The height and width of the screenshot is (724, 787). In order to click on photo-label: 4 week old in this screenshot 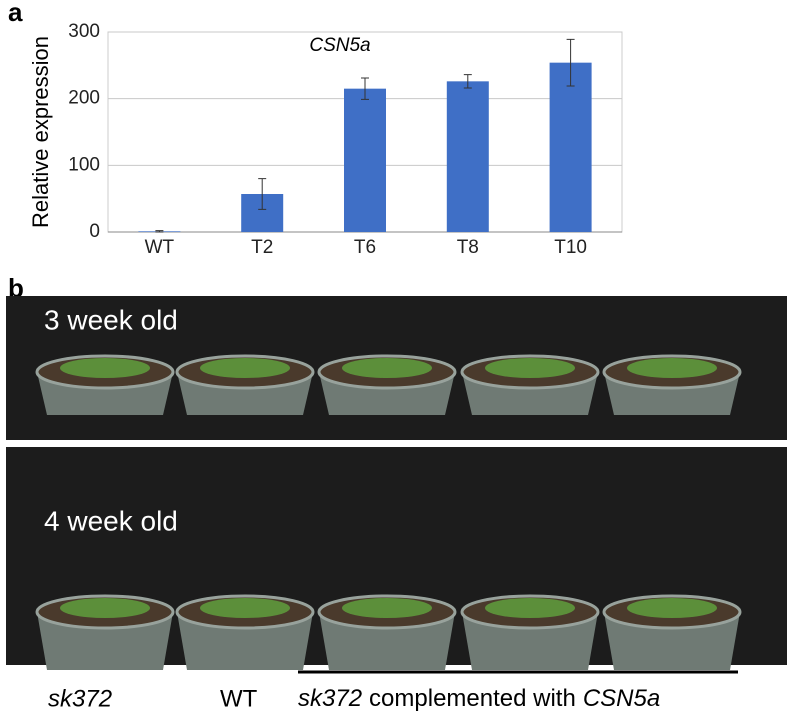, I will do `click(111, 520)`.